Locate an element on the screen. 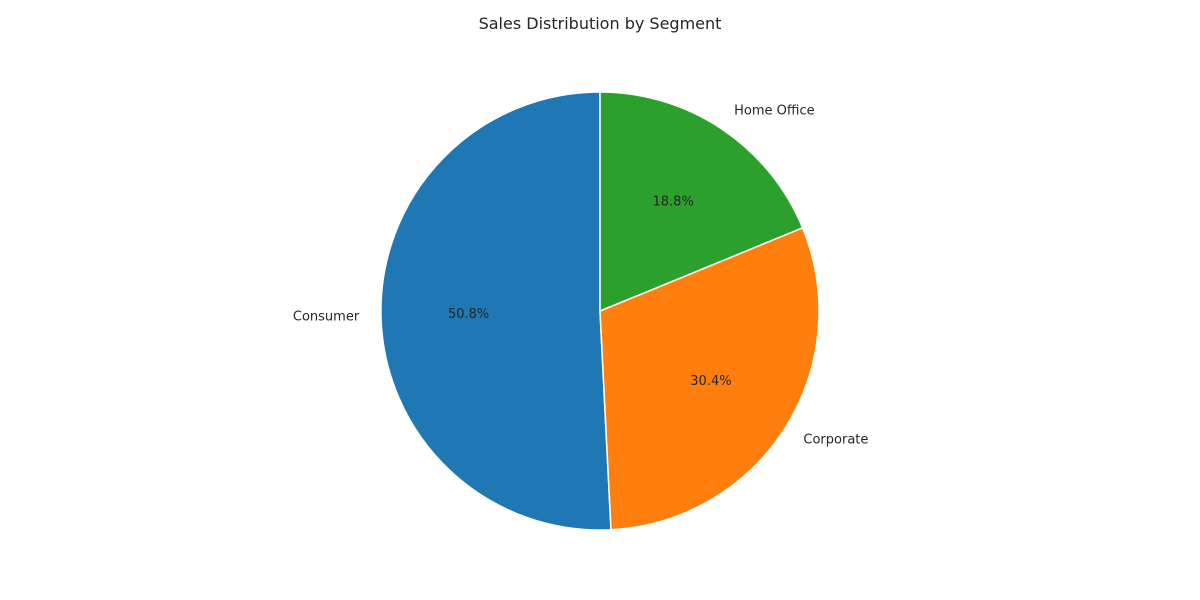 This screenshot has height=600, width=1200. category-label-corporate: Corporate is located at coordinates (835, 440).